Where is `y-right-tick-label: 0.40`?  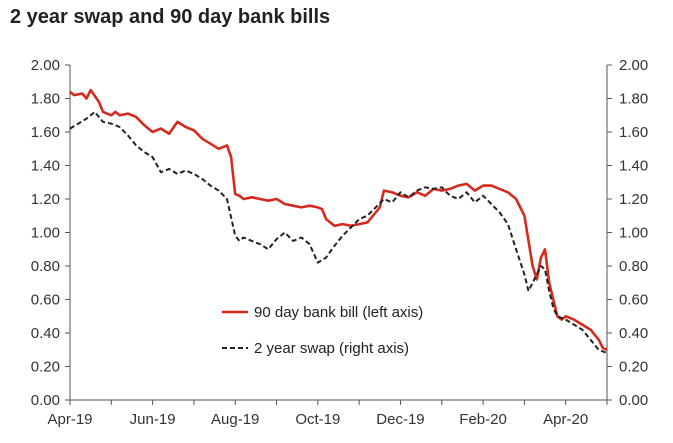
y-right-tick-label: 0.40 is located at coordinates (633, 333).